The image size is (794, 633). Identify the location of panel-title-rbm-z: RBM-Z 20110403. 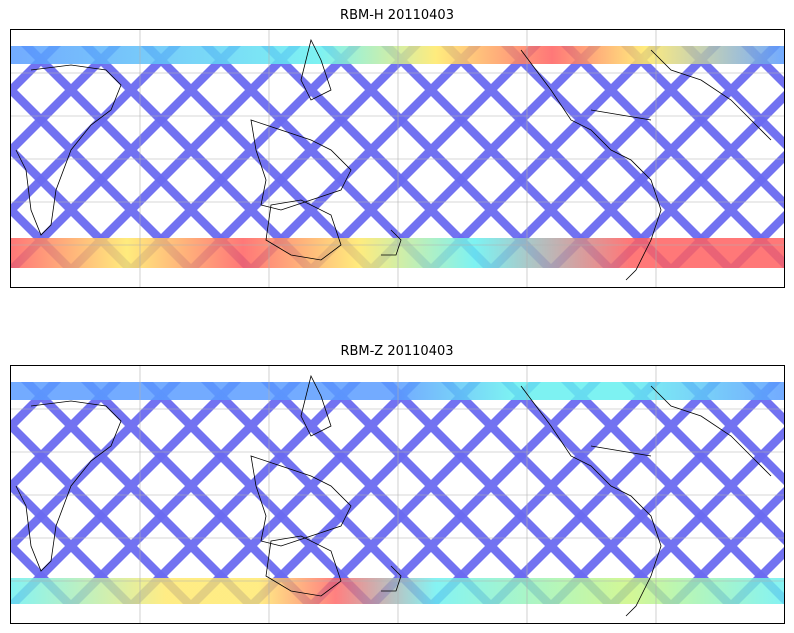
(397, 351).